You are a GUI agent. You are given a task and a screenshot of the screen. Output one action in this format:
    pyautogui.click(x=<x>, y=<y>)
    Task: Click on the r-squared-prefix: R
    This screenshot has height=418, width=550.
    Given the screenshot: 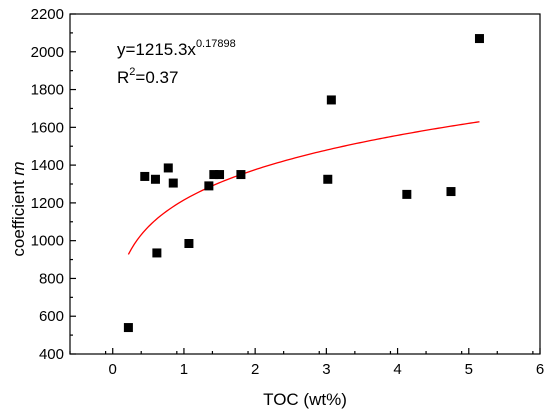 What is the action you would take?
    pyautogui.click(x=123, y=77)
    